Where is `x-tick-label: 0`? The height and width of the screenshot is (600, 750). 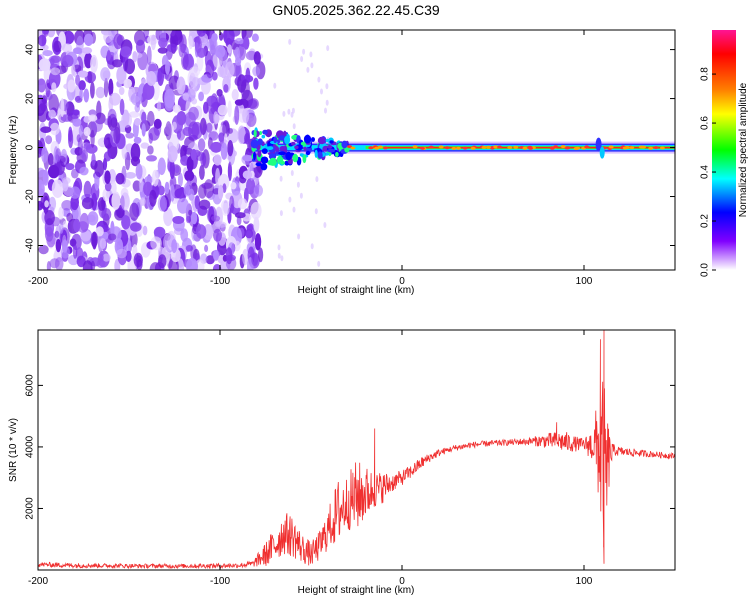
x-tick-label: 0 is located at coordinates (402, 281).